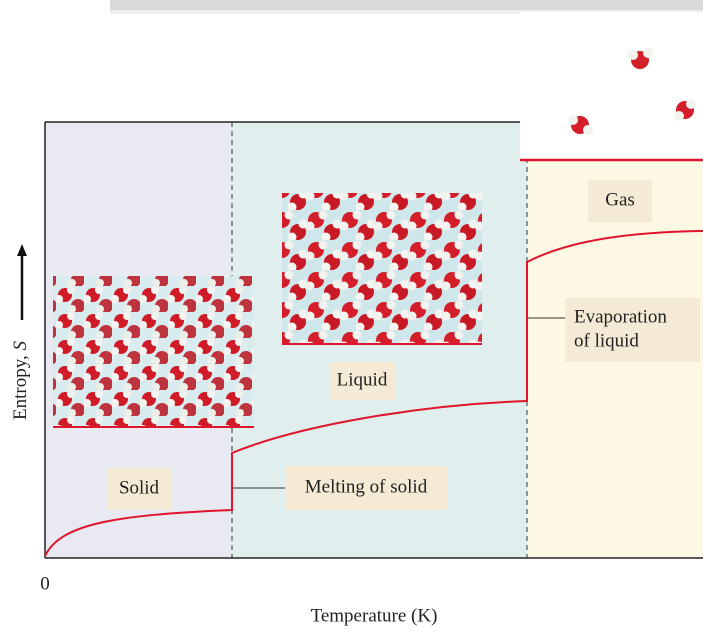  Describe the element at coordinates (632, 91) in the screenshot. I see `gas-molecules` at that location.